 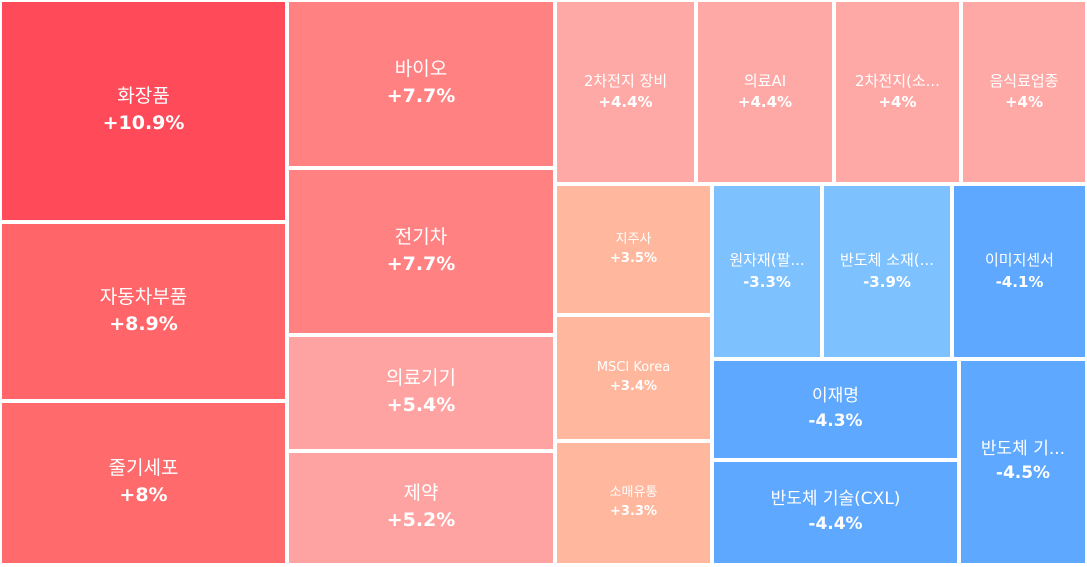 What do you see at coordinates (421, 520) in the screenshot?
I see `treemap-cell-change: +5.2%` at bounding box center [421, 520].